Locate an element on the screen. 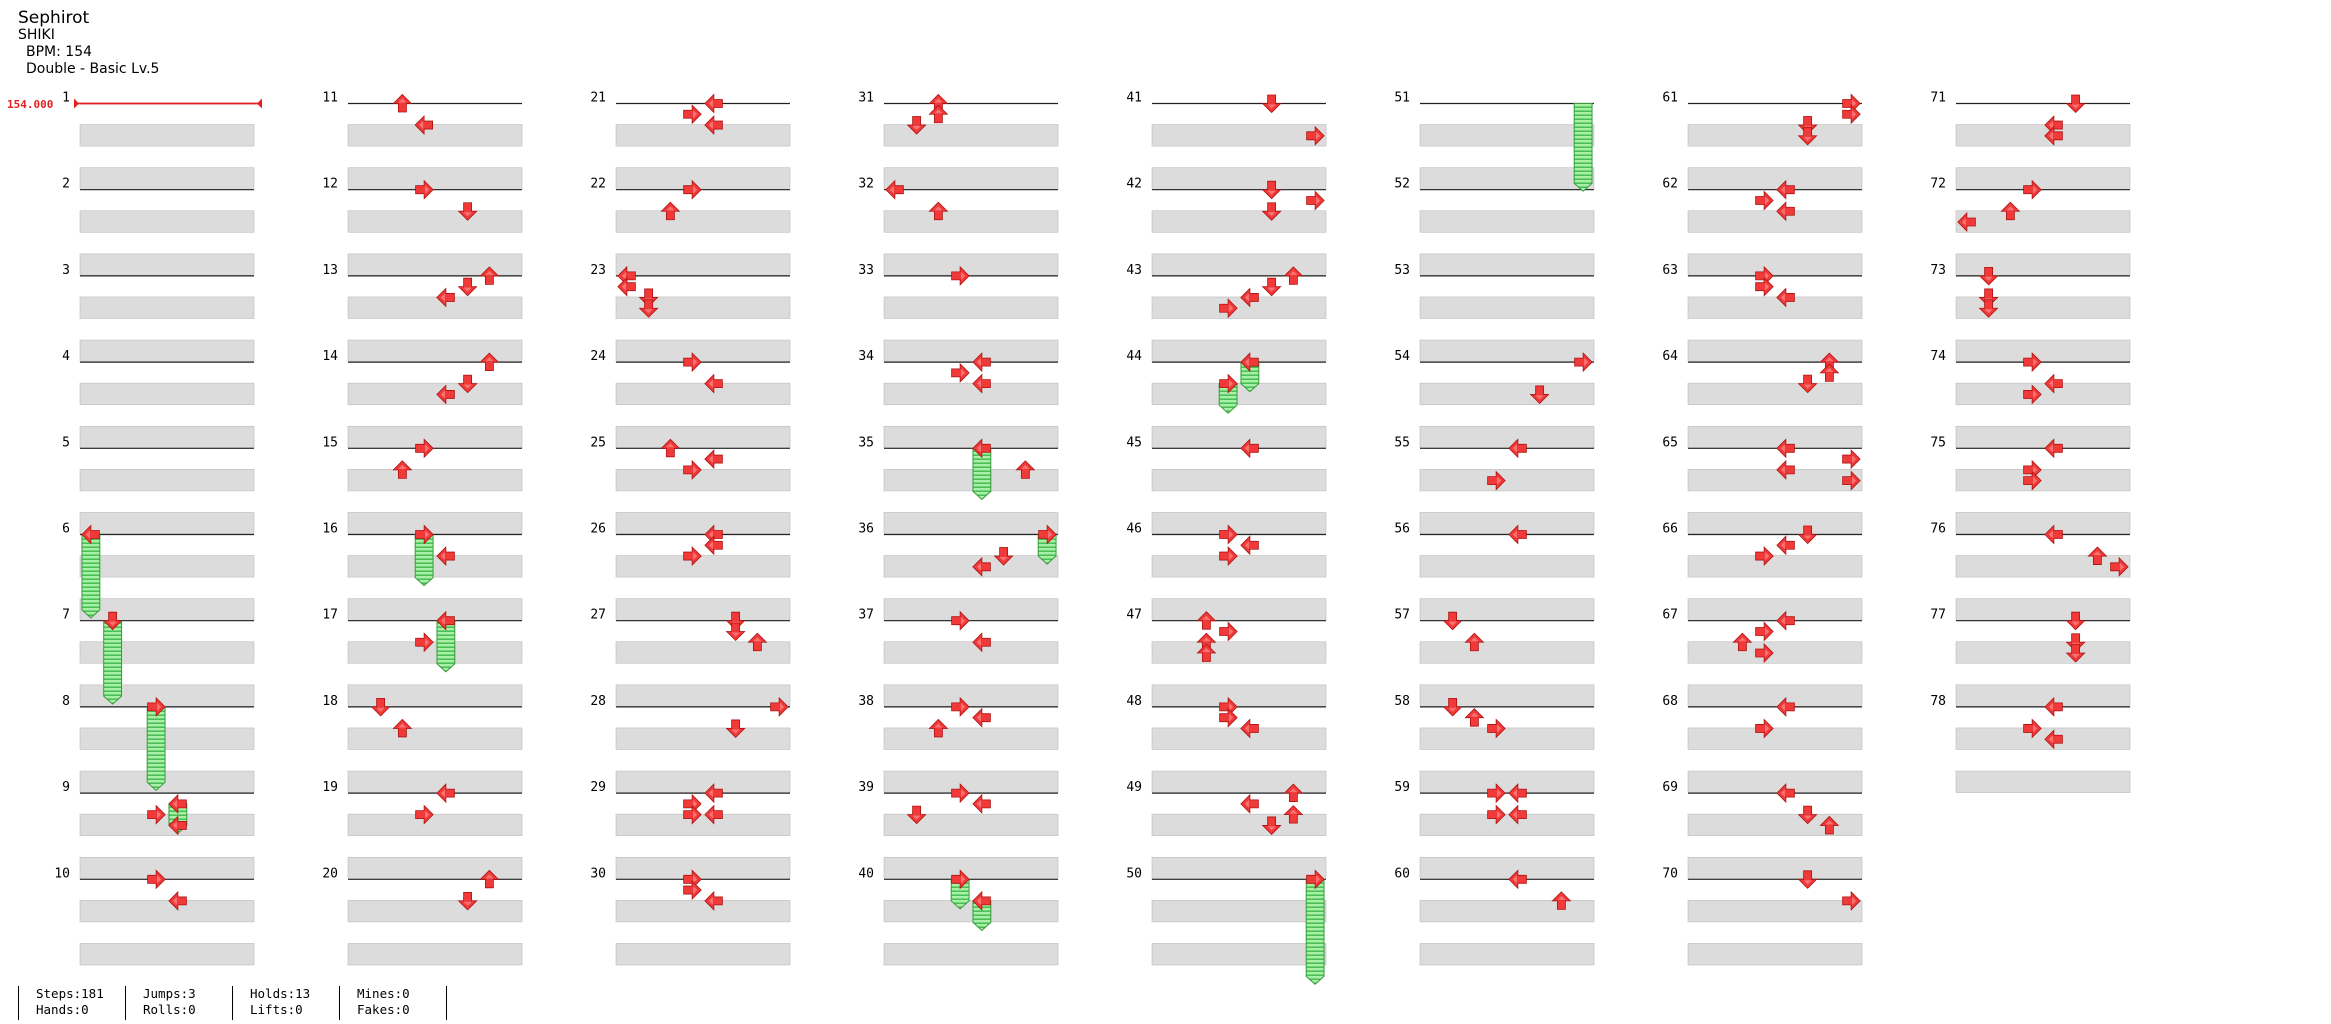  measure-number: 42 is located at coordinates (1134, 184).